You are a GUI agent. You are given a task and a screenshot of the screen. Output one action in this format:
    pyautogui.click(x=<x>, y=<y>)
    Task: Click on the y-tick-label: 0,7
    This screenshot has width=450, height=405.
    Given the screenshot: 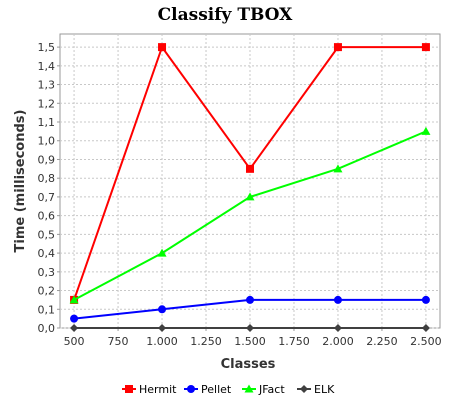 What is the action you would take?
    pyautogui.click(x=47, y=197)
    